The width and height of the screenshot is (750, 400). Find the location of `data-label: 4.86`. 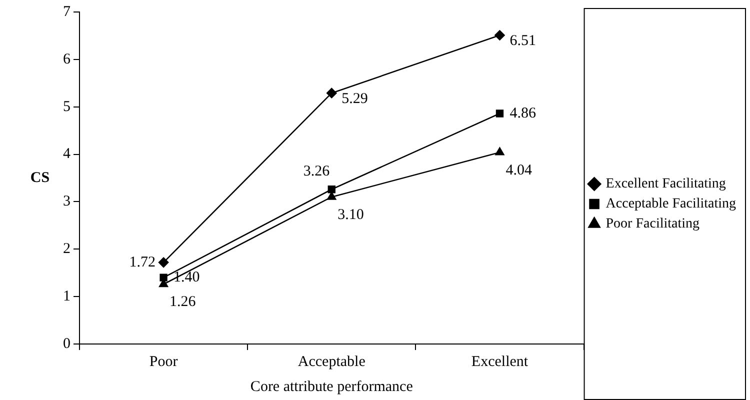

data-label: 4.86 is located at coordinates (523, 113).